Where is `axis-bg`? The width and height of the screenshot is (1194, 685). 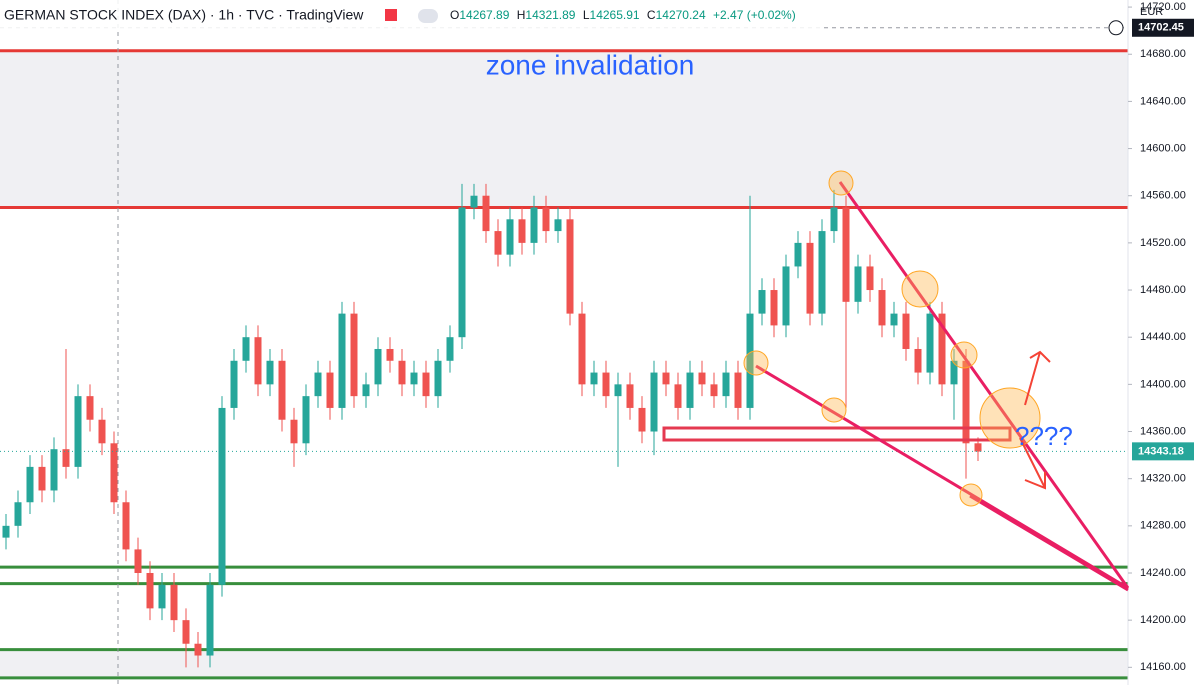
axis-bg is located at coordinates (1161, 342).